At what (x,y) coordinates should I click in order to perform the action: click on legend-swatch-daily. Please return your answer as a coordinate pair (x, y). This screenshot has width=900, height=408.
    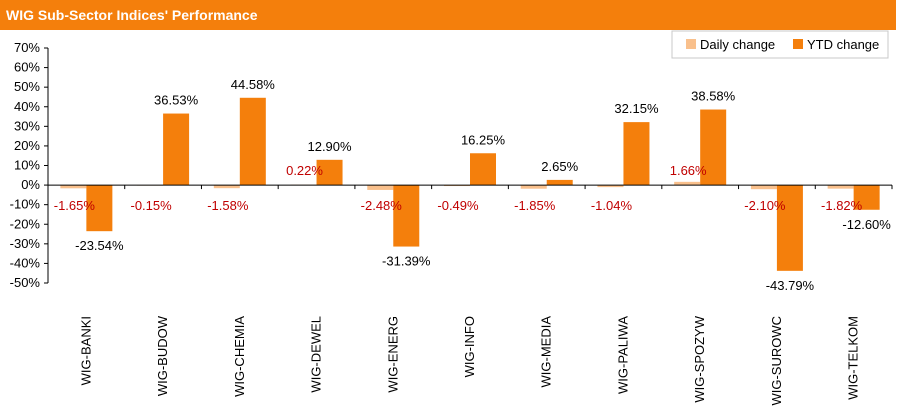
    Looking at the image, I should click on (691, 44).